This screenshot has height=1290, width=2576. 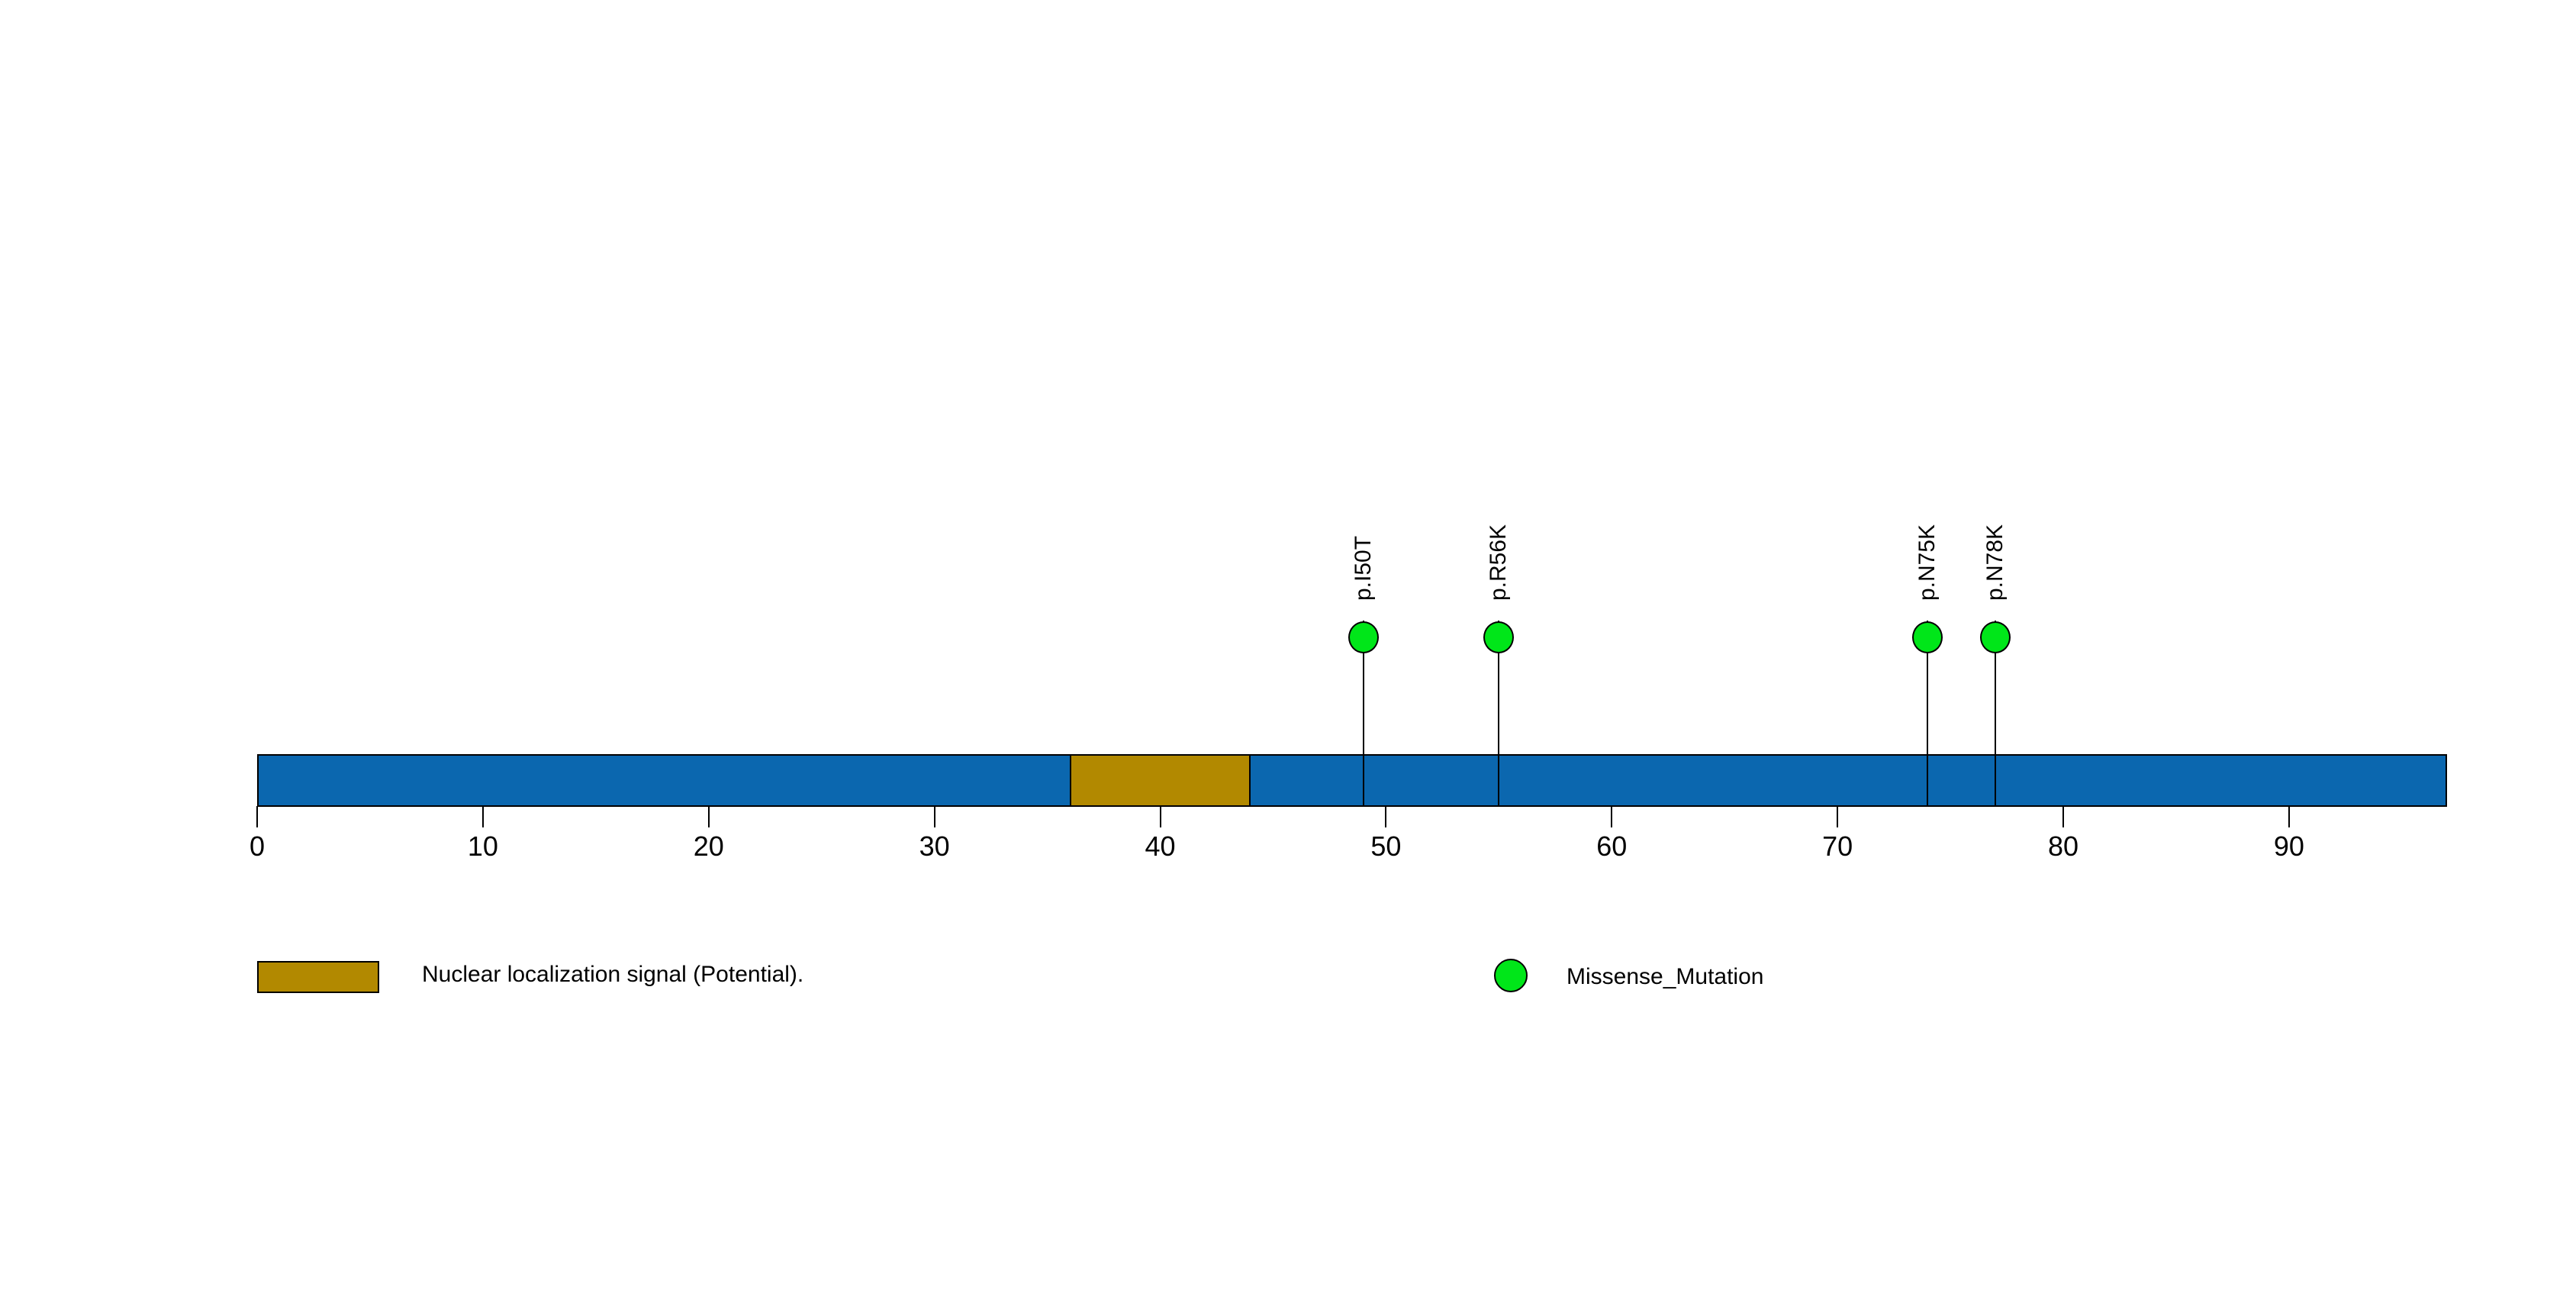 What do you see at coordinates (1995, 562) in the screenshot?
I see `mutation-label: p.N78K` at bounding box center [1995, 562].